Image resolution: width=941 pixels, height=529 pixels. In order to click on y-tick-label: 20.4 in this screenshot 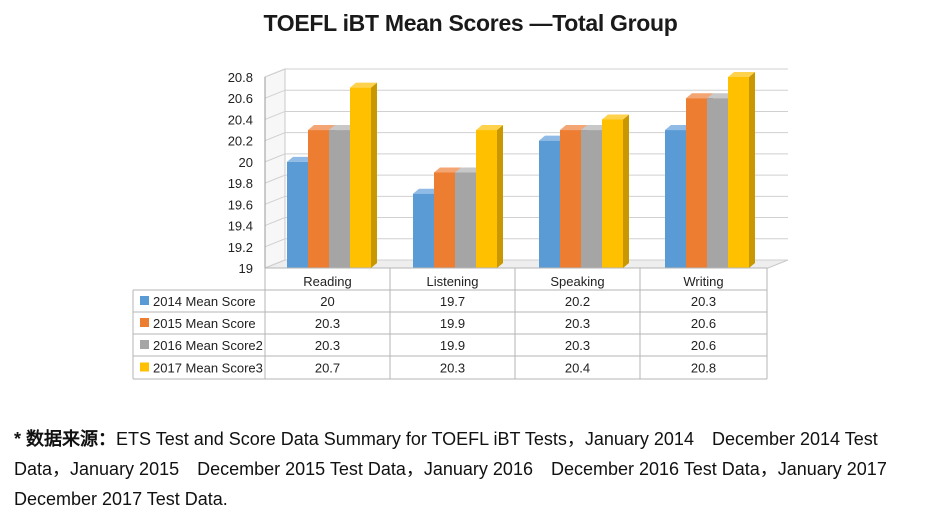, I will do `click(240, 119)`.